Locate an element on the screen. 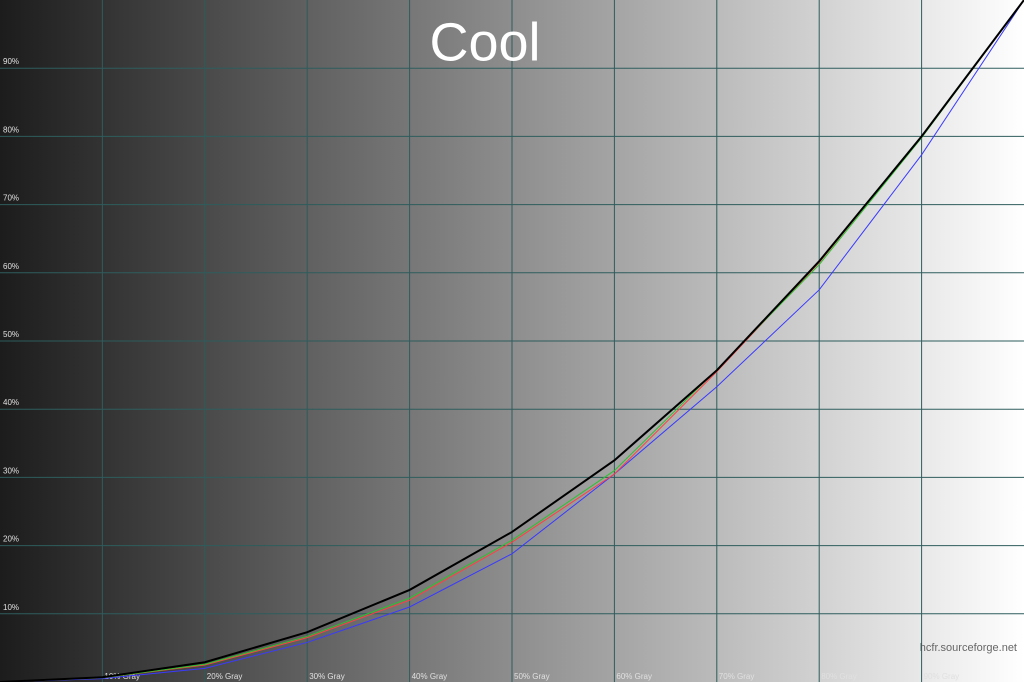 The width and height of the screenshot is (1024, 682). x-tick-label: 50% Gray is located at coordinates (532, 676).